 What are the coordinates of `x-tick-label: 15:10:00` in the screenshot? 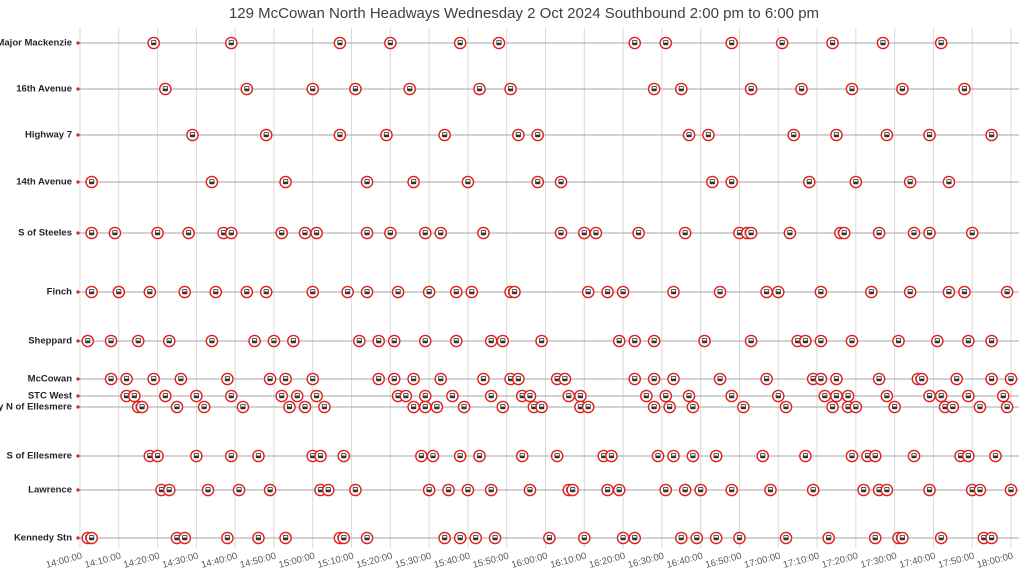 It's located at (335, 561).